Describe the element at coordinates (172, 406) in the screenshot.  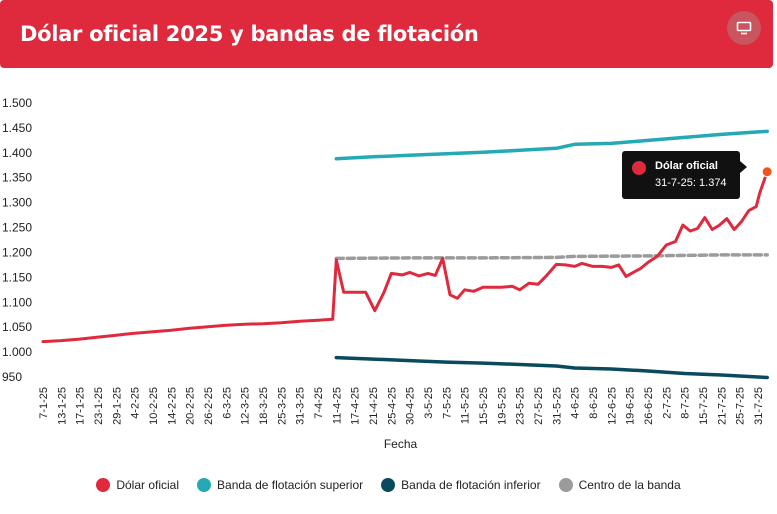
I see `x-tick-label: 14-2-25` at that location.